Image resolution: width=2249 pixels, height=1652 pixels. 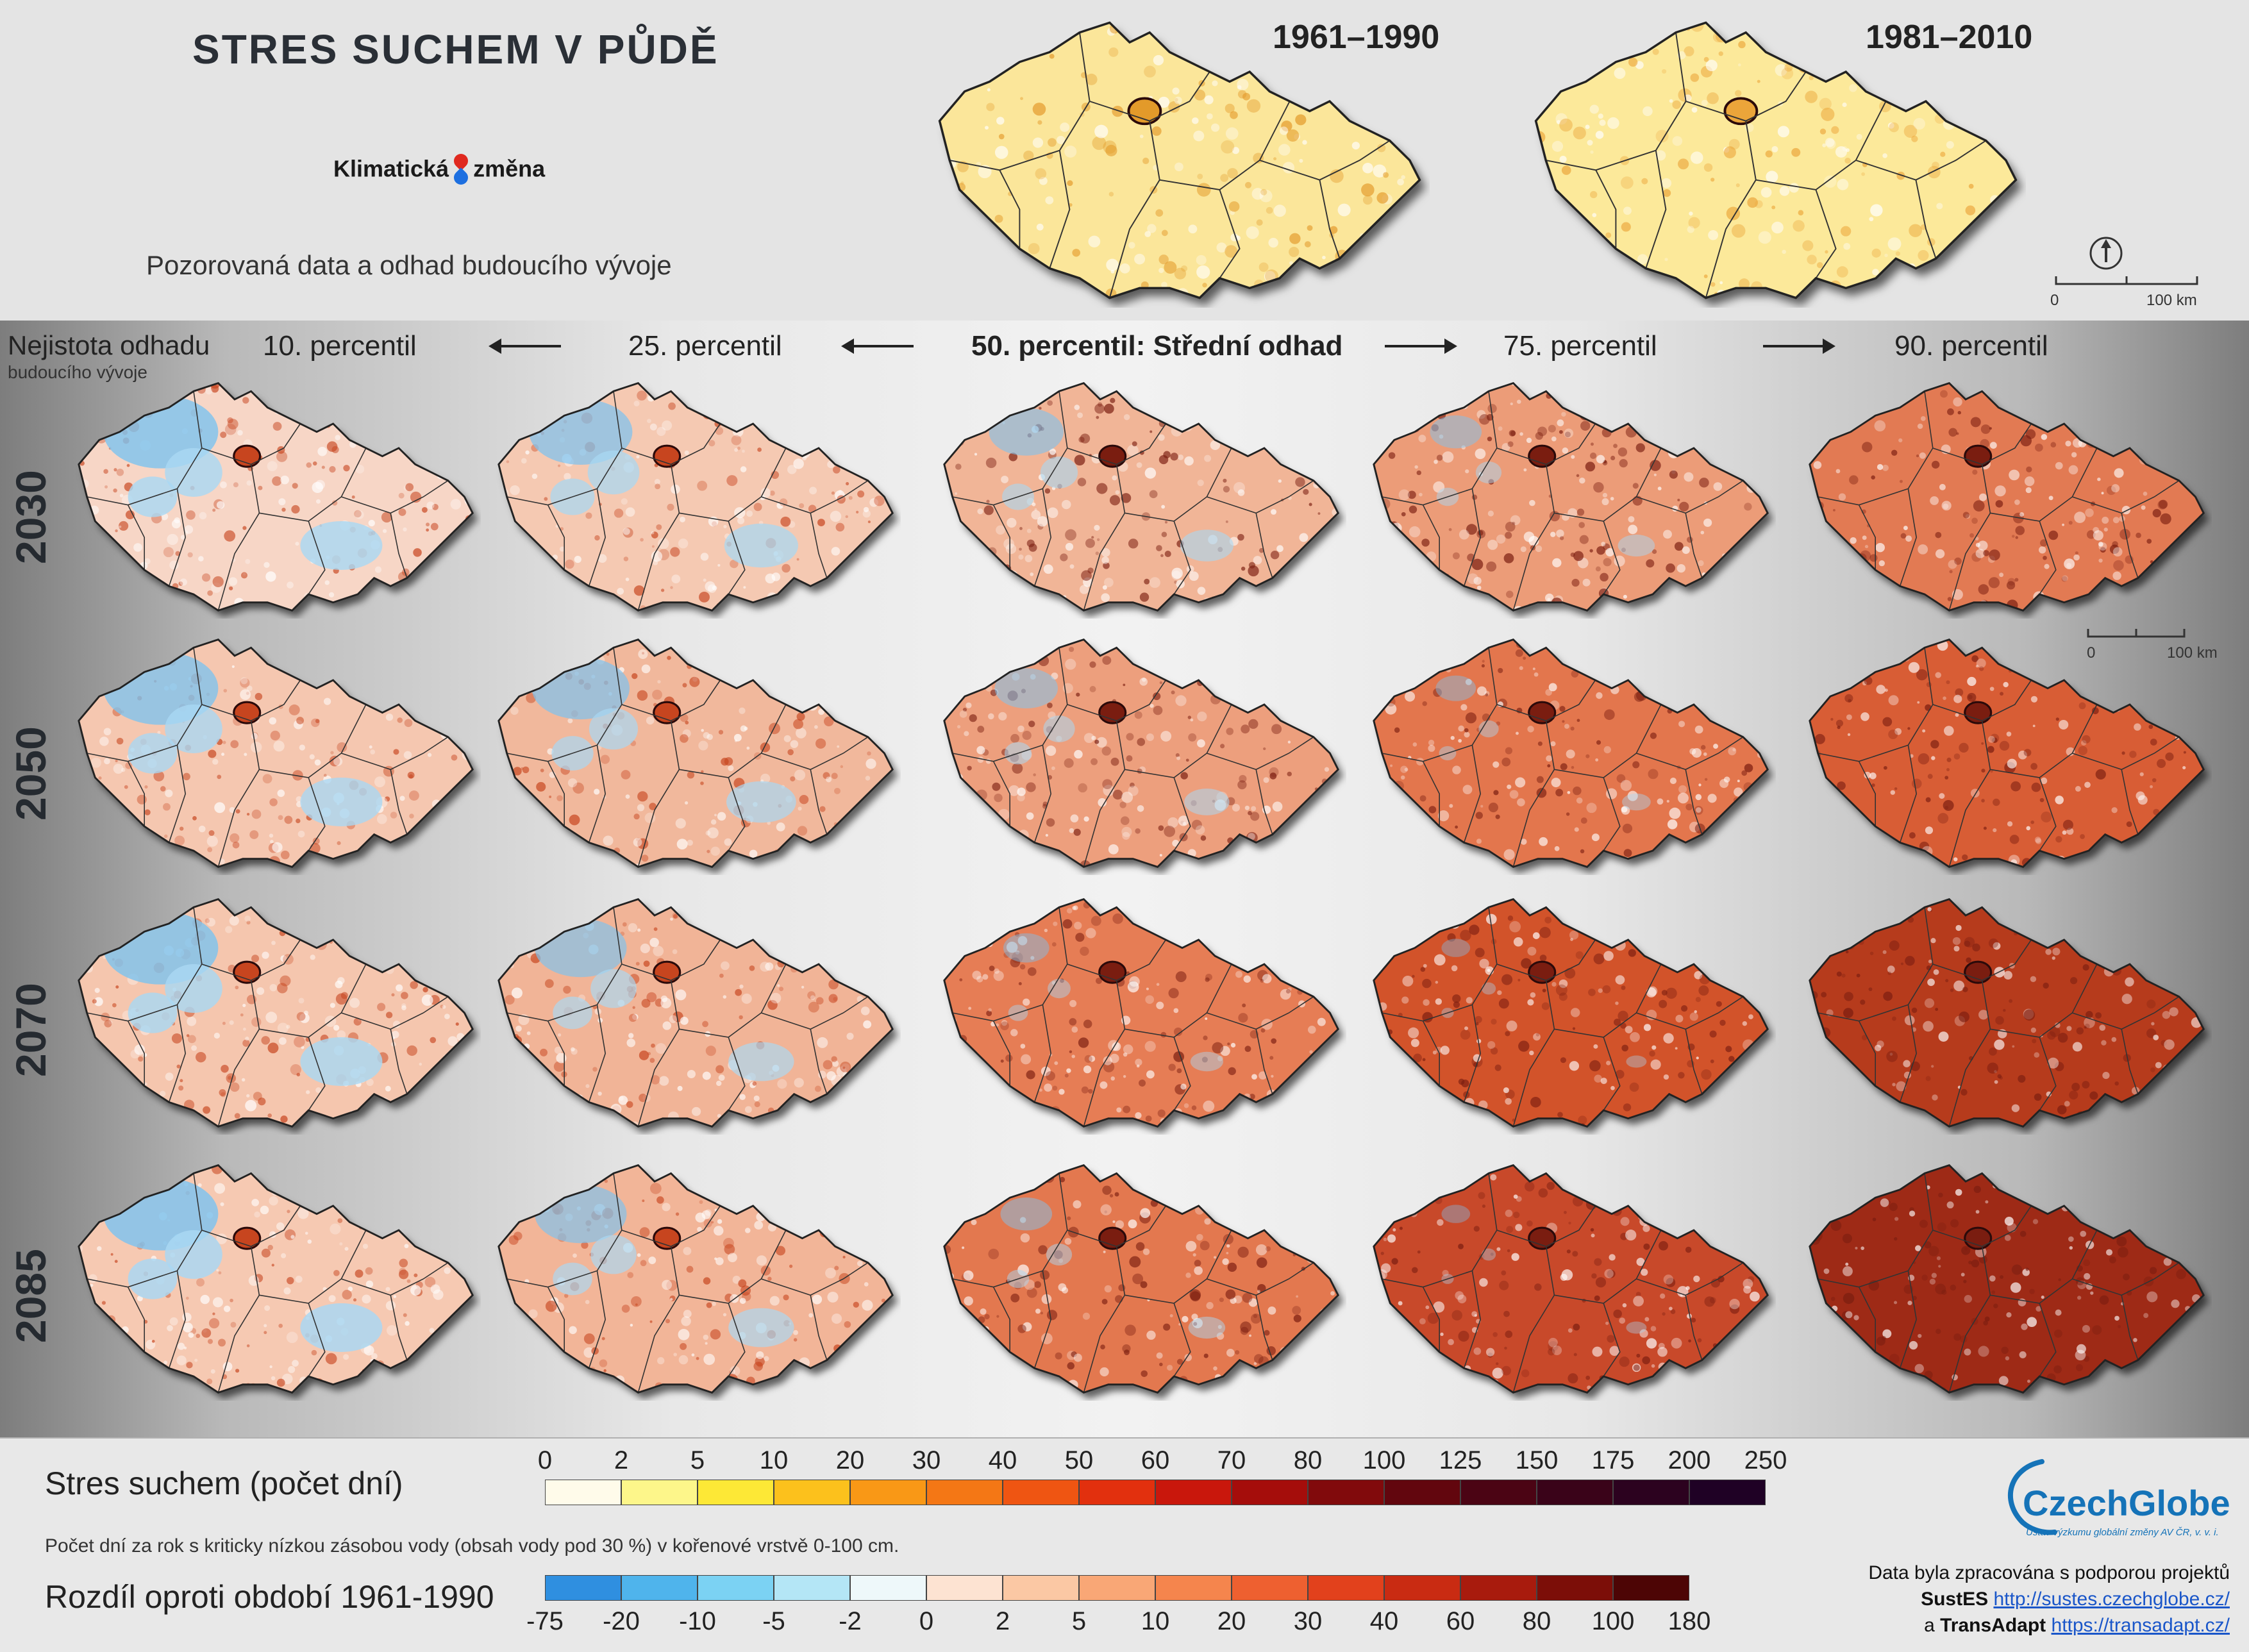 What do you see at coordinates (1689, 1621) in the screenshot?
I see `legend-diff-tick: 180` at bounding box center [1689, 1621].